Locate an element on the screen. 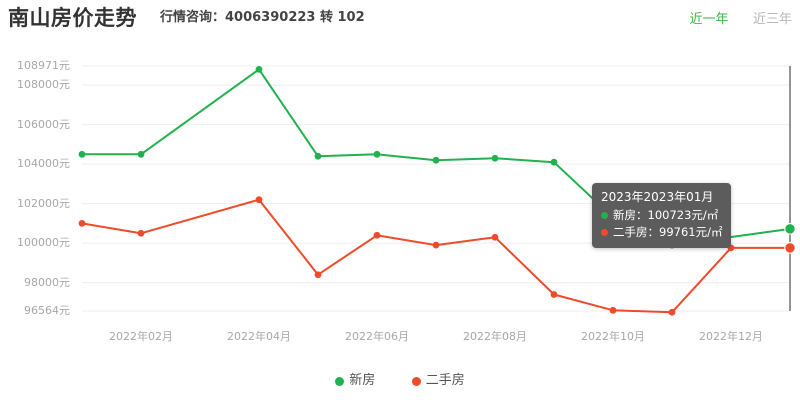 The height and width of the screenshot is (404, 800). tooltip-row-new-house: 新房：100723元/㎡ is located at coordinates (661, 215).